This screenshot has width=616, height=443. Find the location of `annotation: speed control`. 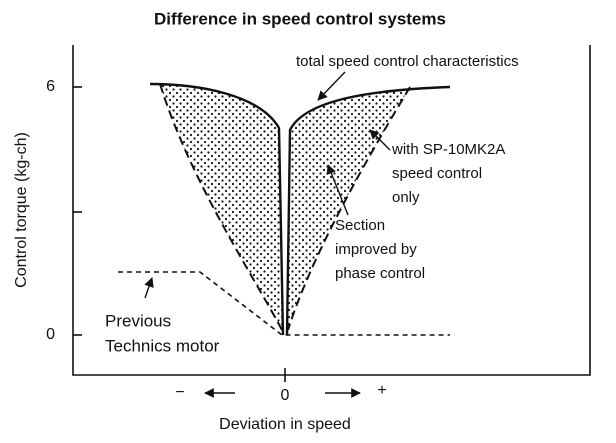

annotation: speed control is located at coordinates (437, 173).